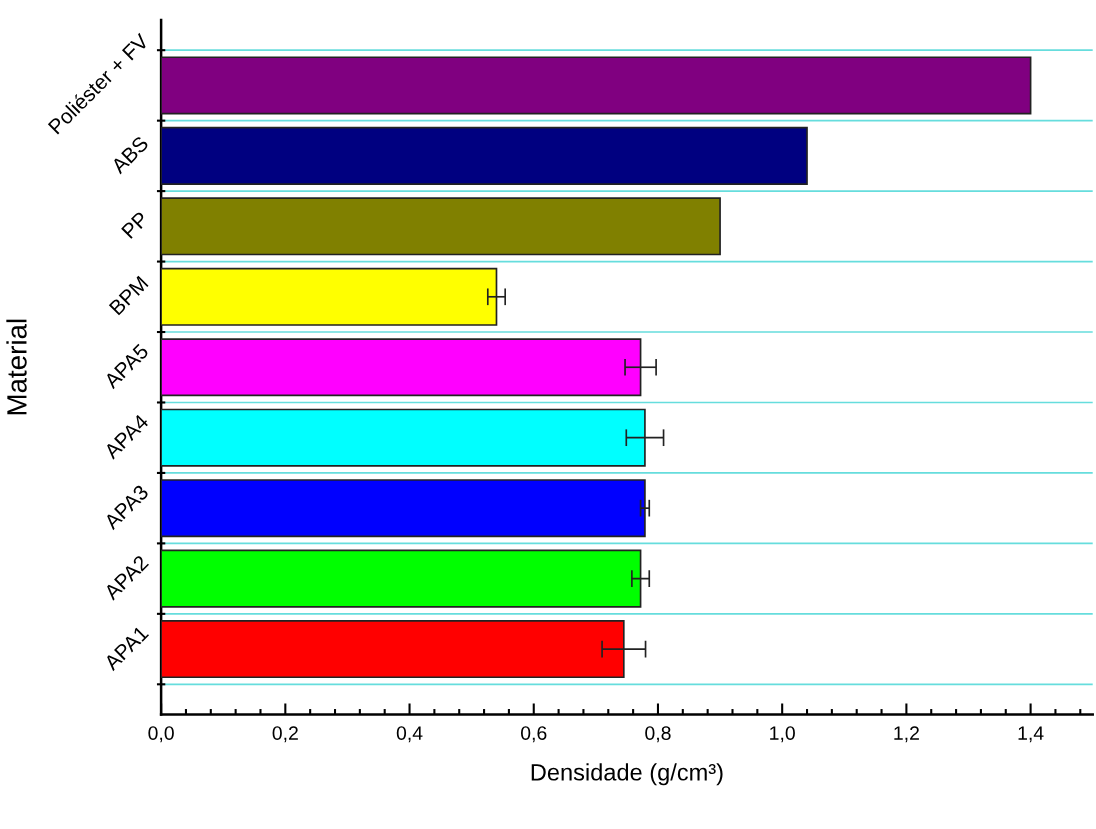 This screenshot has height=829, width=1096. Describe the element at coordinates (782, 734) in the screenshot. I see `x-tick-label: 1,0` at that location.